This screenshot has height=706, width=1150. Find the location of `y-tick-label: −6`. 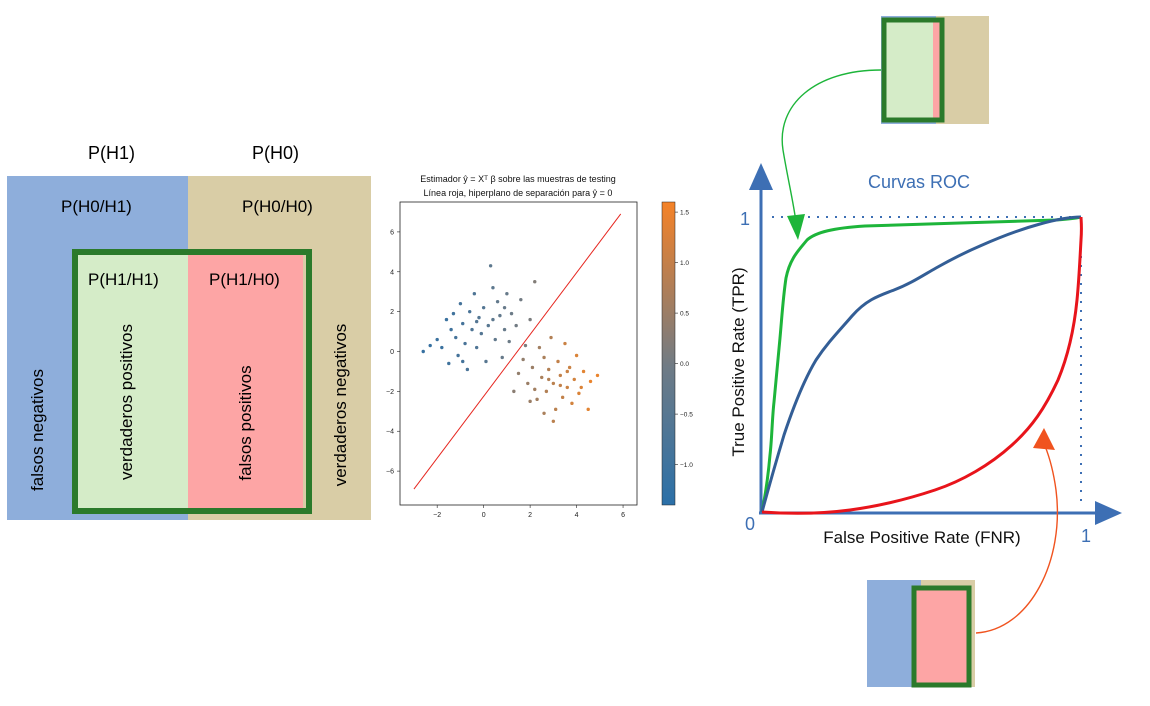

y-tick-label: −6 is located at coordinates (390, 472).